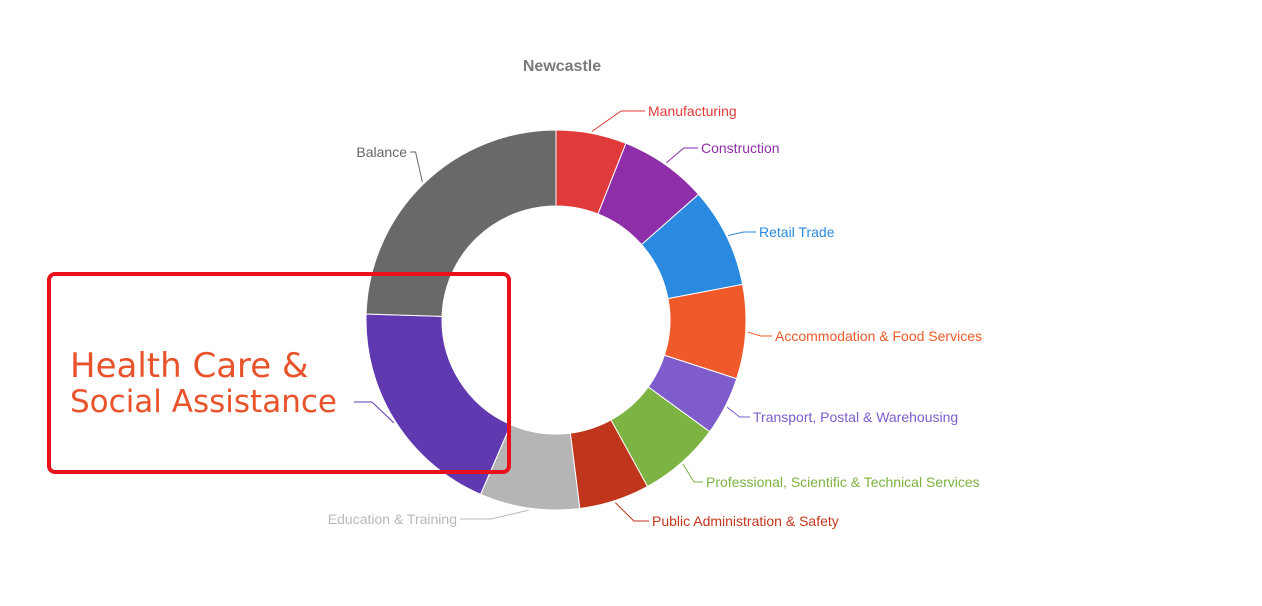 This screenshot has width=1262, height=606. I want to click on label-public-administration-safety: Public Administration & Safety, so click(745, 521).